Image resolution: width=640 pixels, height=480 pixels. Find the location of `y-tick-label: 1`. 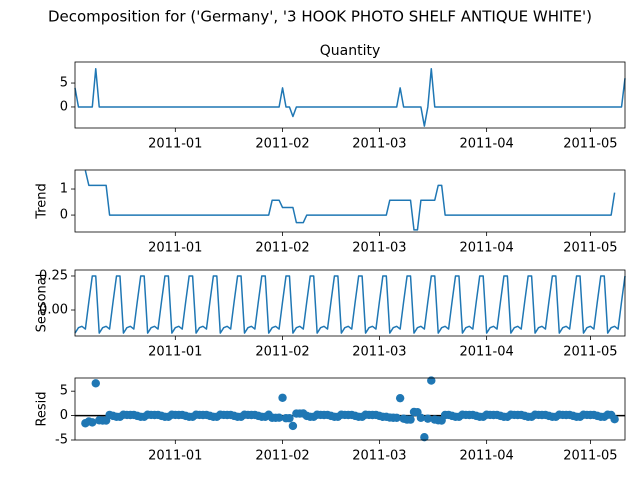

y-tick-label: 1 is located at coordinates (64, 189).